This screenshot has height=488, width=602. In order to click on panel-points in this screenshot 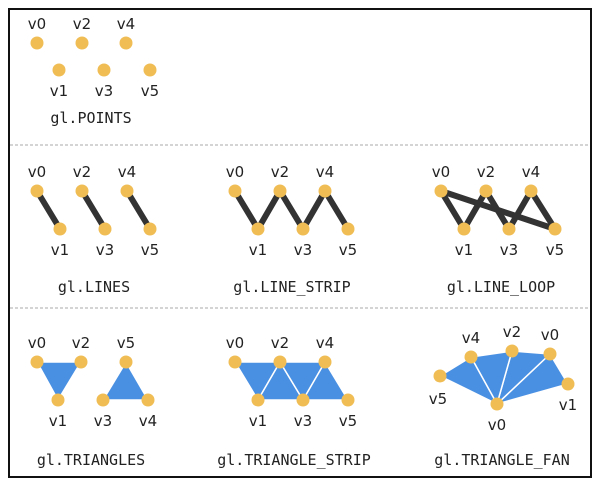, I will do `click(93, 56)`.